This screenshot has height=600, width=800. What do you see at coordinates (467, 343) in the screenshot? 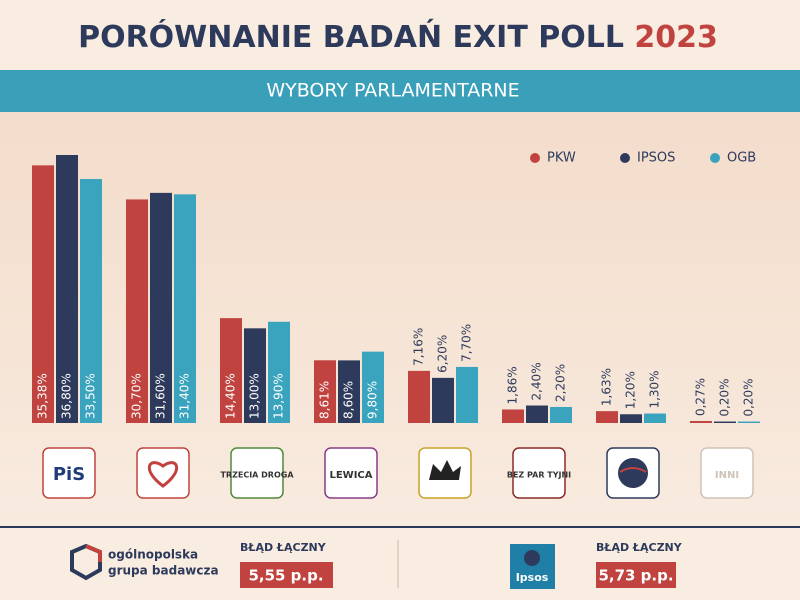
I see `value-label: 7,70%` at bounding box center [467, 343].